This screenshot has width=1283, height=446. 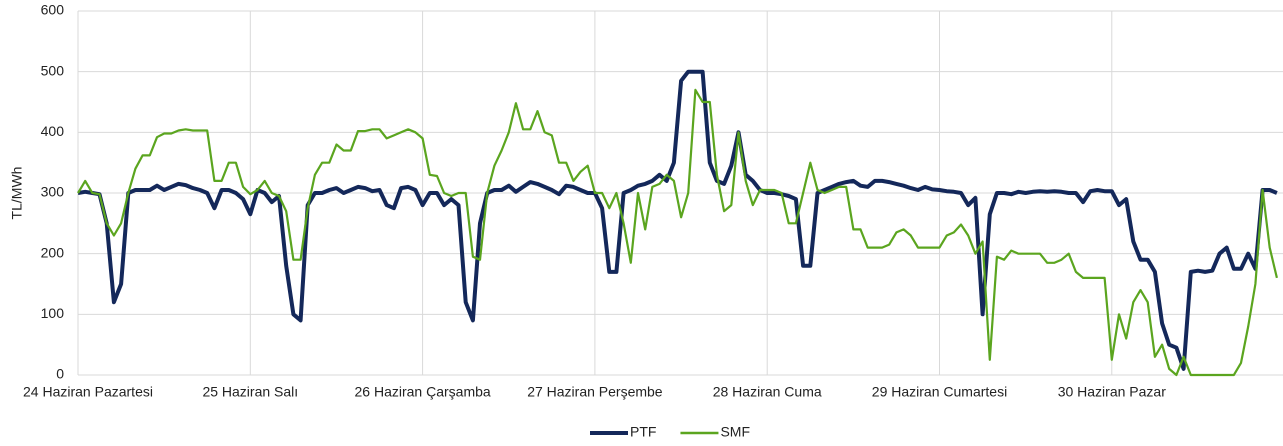 I want to click on x-tick-label: 25 Haziran Salı, so click(x=250, y=392).